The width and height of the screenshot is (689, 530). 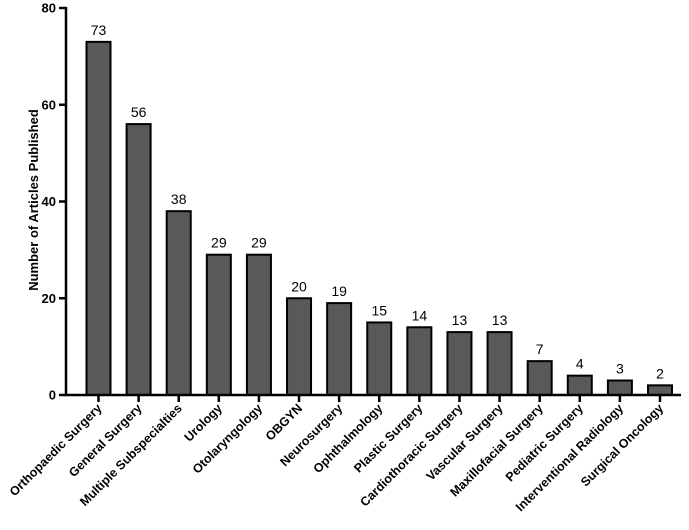 I want to click on y-tick-label: 60, so click(x=49, y=104).